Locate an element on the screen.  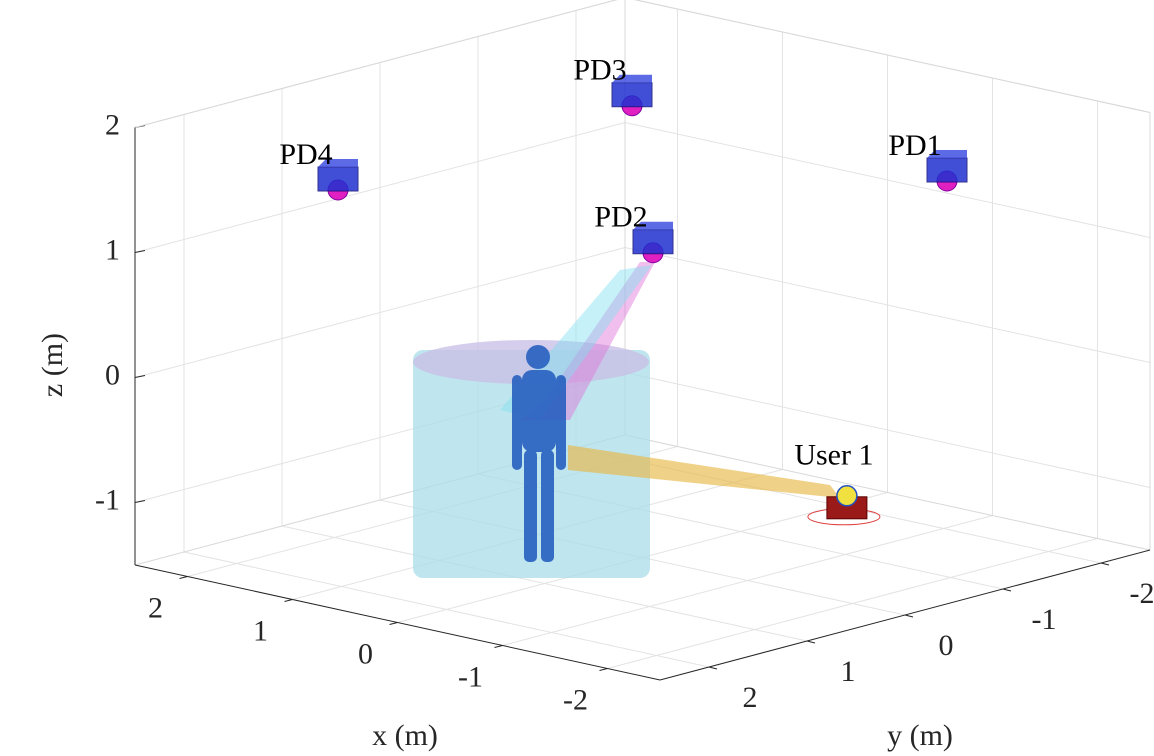
y-axis is located at coordinates (905, 615).